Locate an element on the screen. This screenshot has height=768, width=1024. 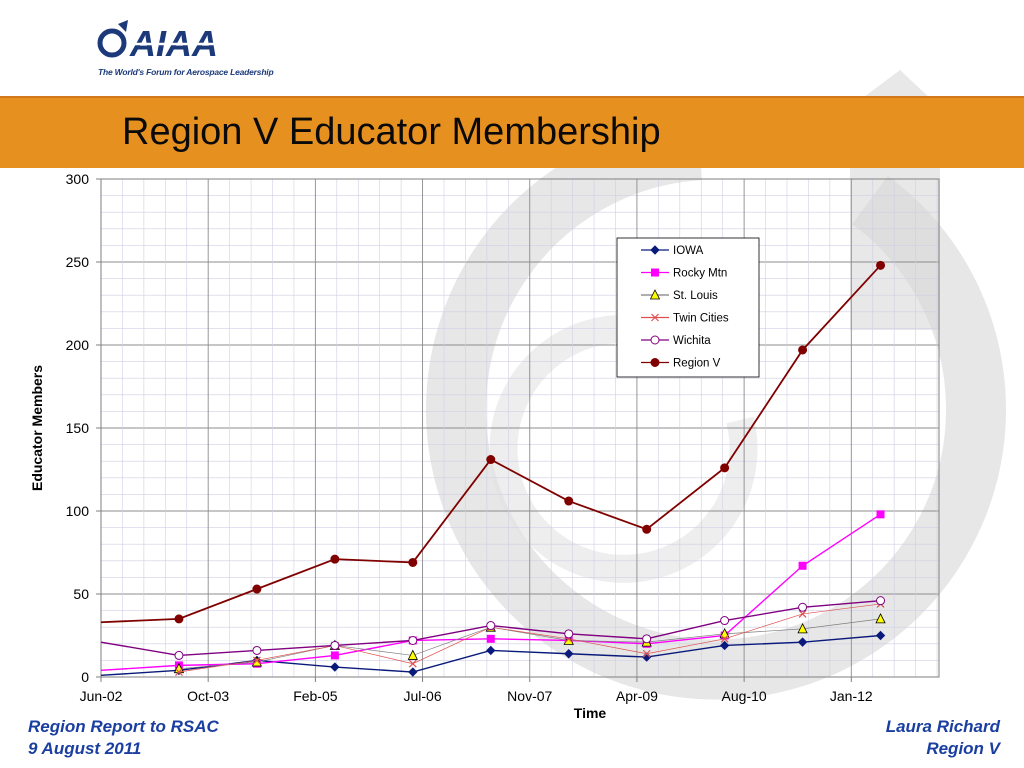
legend-item: Region V is located at coordinates (681, 364).